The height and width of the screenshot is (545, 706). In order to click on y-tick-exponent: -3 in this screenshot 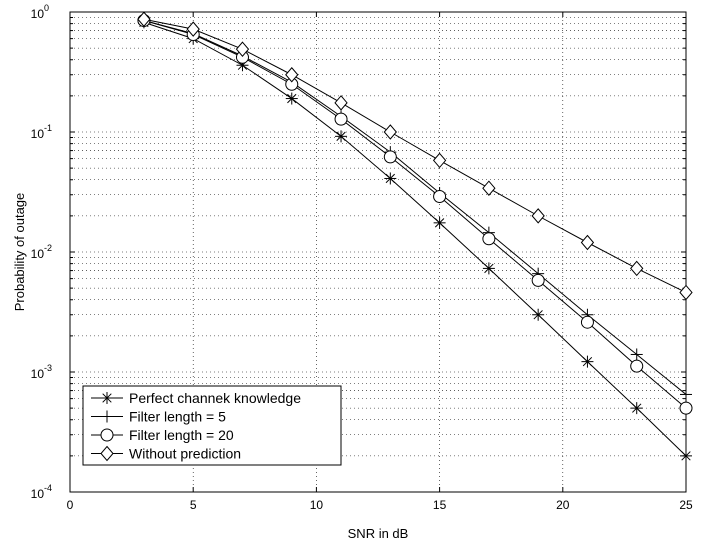, I will do `click(48, 368)`.